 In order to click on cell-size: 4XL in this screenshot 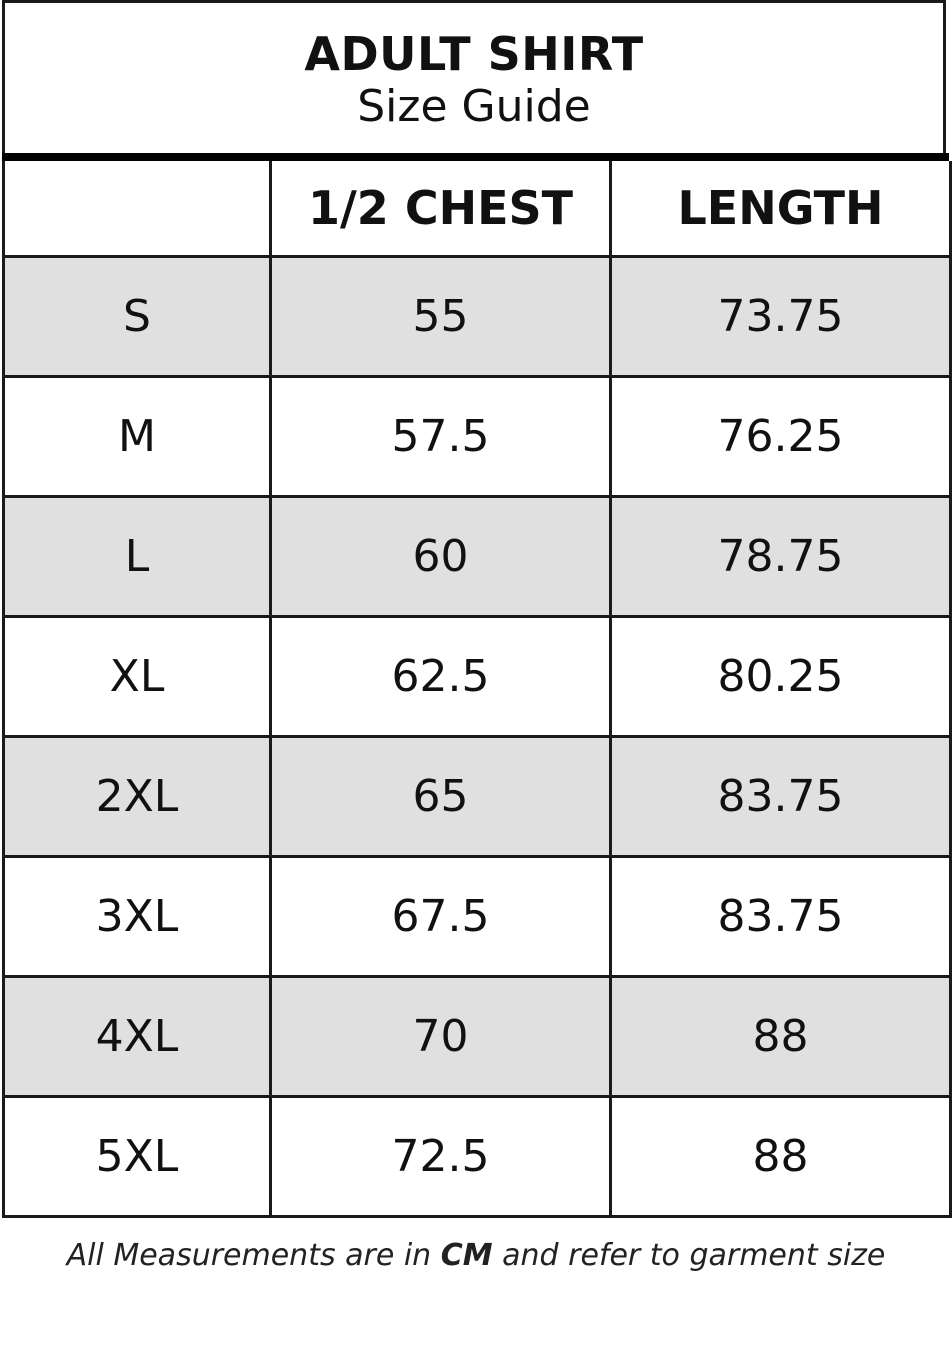, I will do `click(137, 1036)`.